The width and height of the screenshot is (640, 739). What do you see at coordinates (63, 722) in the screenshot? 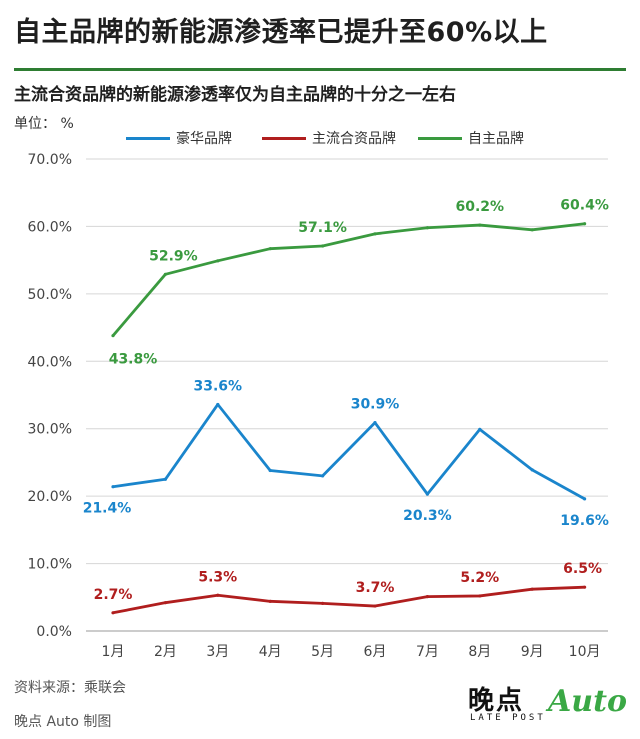
I see `chart-credit: 晚点 Auto 制图` at bounding box center [63, 722].